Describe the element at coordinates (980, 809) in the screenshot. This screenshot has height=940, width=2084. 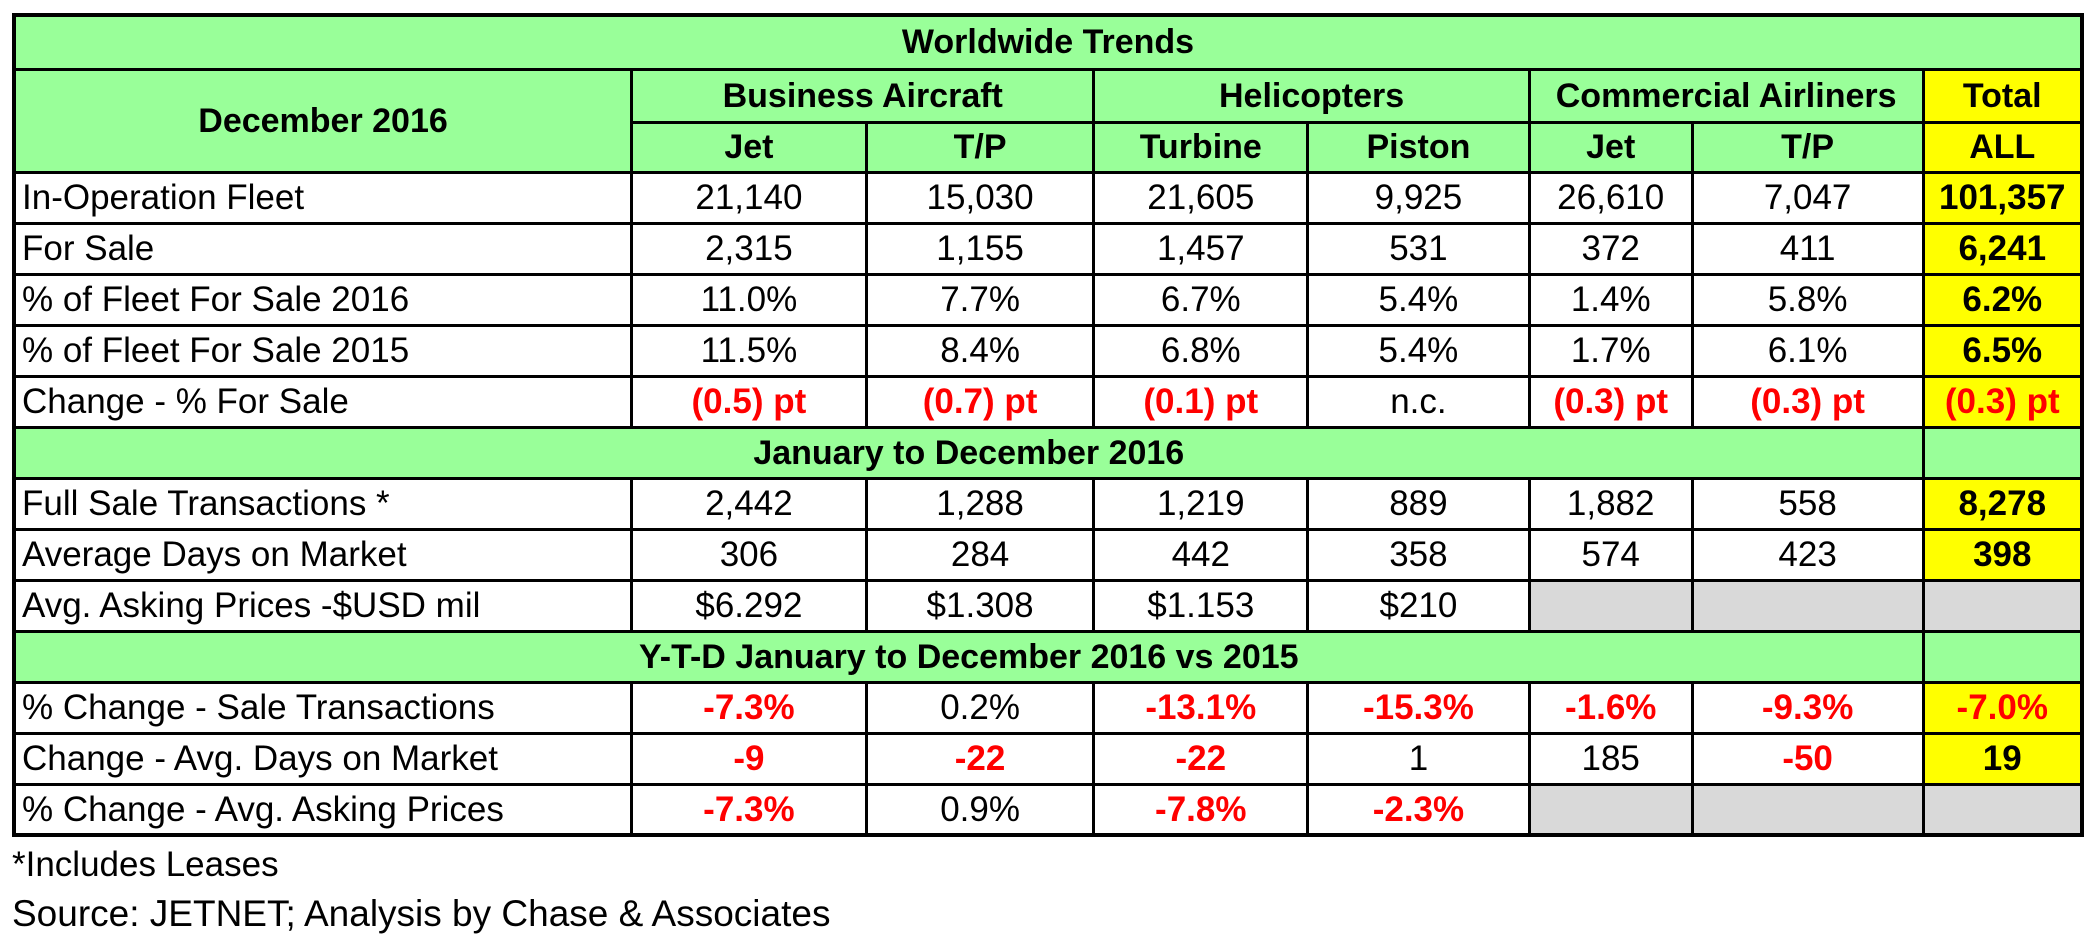
I see `value-cell: 0.9%` at that location.